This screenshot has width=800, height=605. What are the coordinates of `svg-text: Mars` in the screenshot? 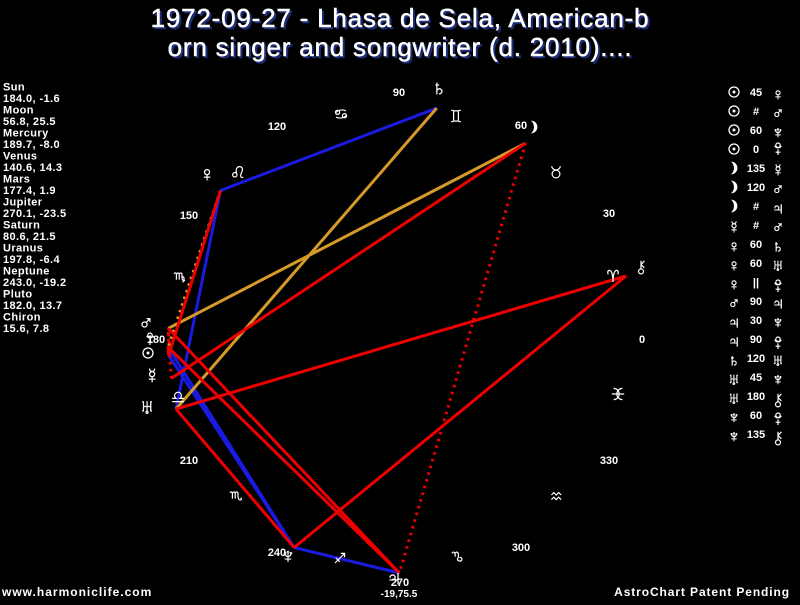 It's located at (16, 180).